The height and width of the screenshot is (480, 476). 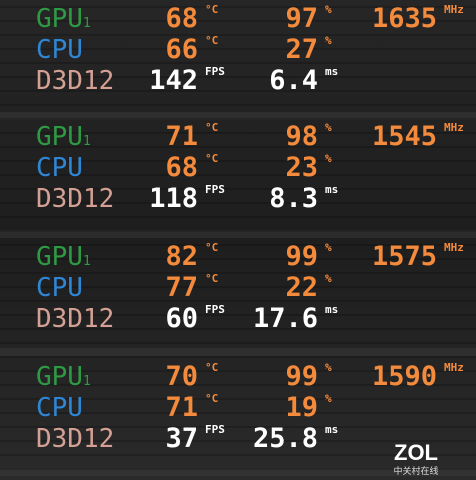 What do you see at coordinates (404, 256) in the screenshot?
I see `value: 1575` at bounding box center [404, 256].